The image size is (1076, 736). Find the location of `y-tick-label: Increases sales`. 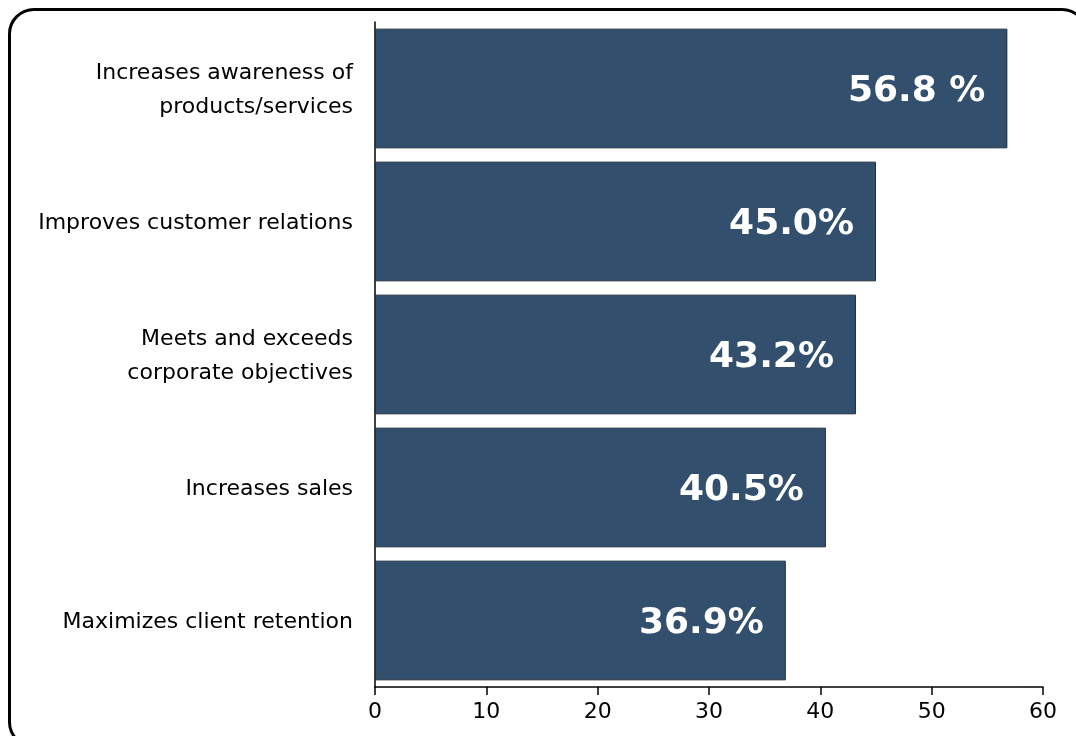

y-tick-label: Increases sales is located at coordinates (269, 487).